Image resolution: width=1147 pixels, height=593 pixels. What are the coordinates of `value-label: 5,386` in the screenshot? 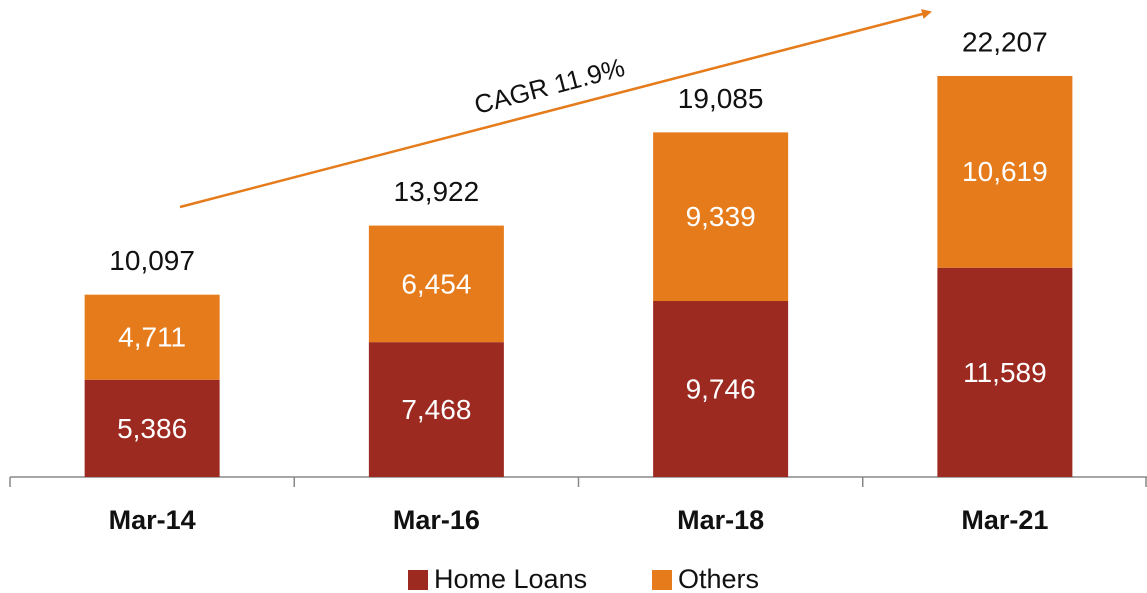 It's located at (152, 428).